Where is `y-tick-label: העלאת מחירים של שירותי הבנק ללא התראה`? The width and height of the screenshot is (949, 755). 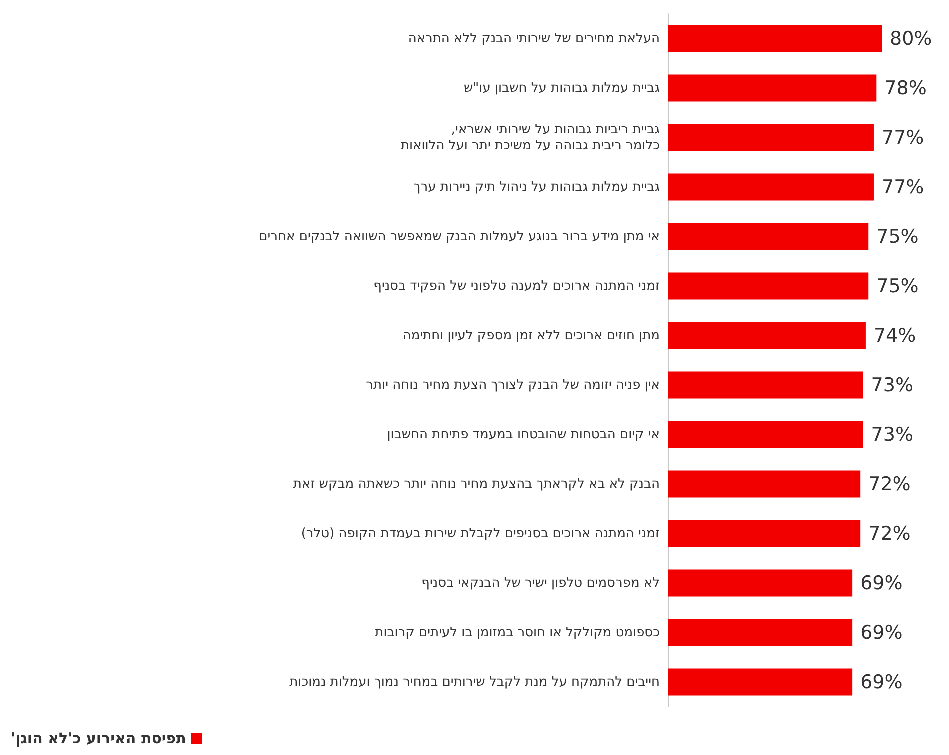
y-tick-label: העלאת מחירים של שירותי הבנק ללא התראה is located at coordinates (534, 38).